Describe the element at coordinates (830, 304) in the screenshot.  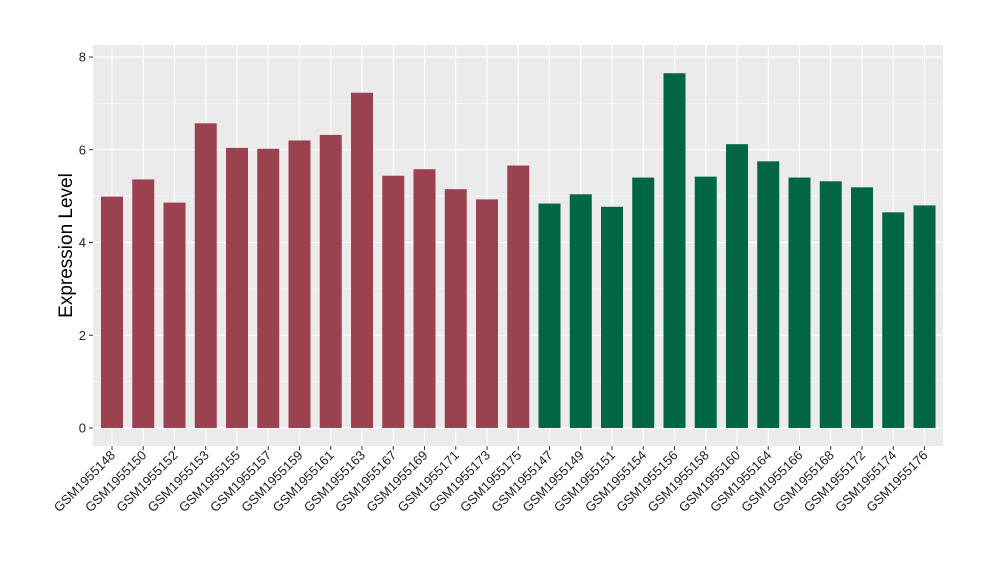
I see `bar-GSM1955168` at that location.